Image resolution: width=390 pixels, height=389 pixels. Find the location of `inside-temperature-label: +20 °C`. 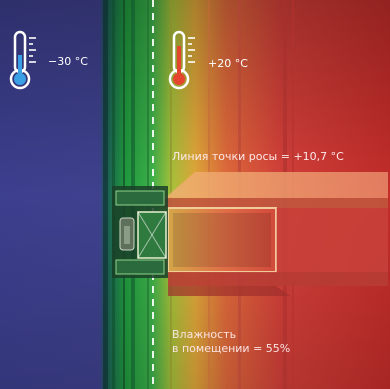

inside-temperature-label: +20 °C is located at coordinates (228, 63).